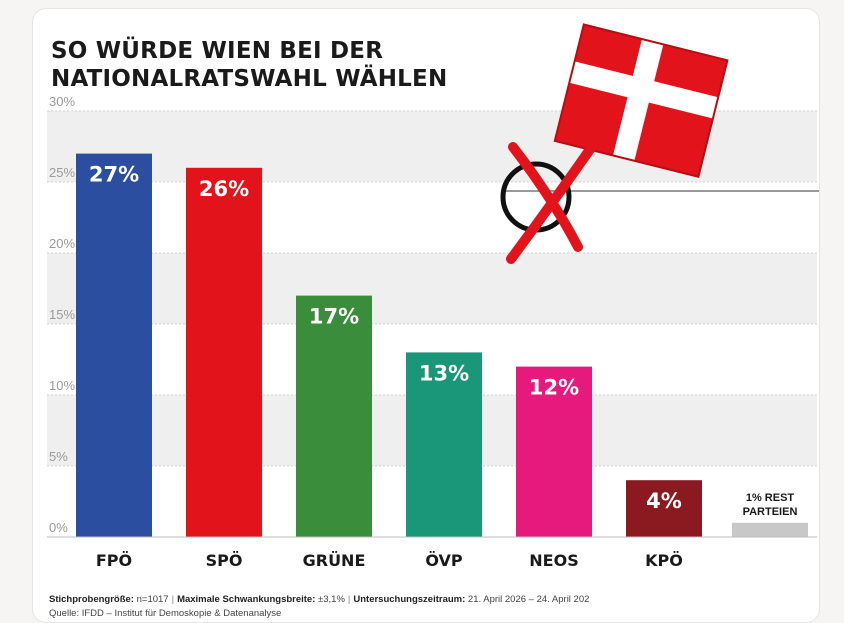 This screenshot has height=623, width=844. I want to click on category-label: ÖVP, so click(444, 560).